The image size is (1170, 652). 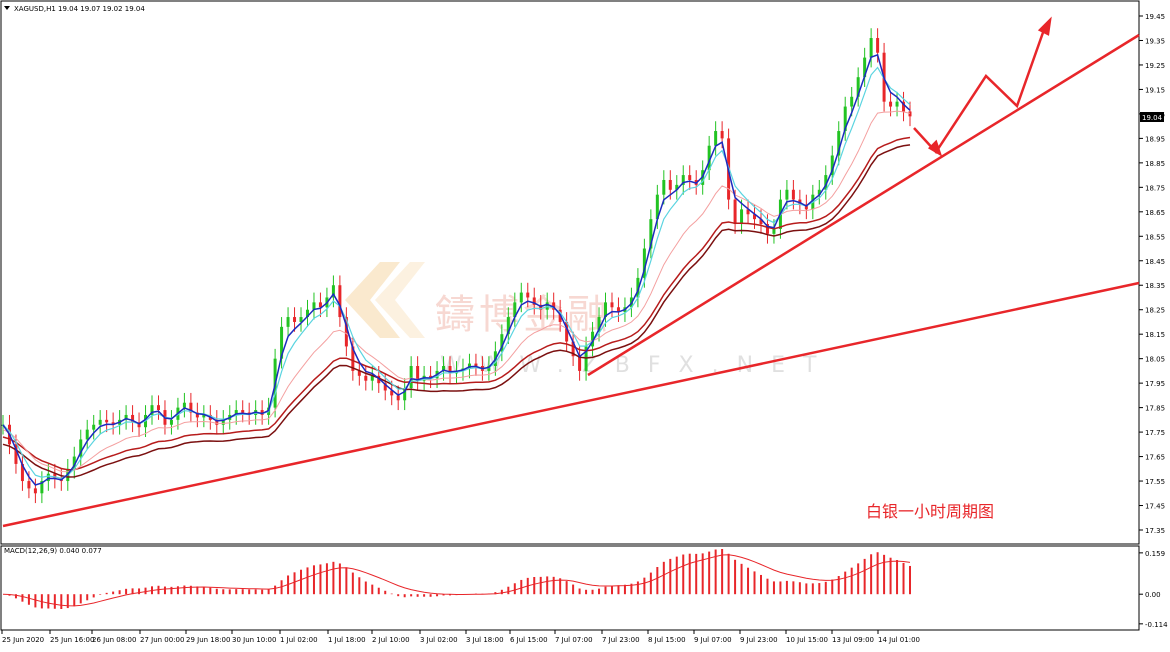 I want to click on dropdown-arrow-icon, so click(x=7, y=8).